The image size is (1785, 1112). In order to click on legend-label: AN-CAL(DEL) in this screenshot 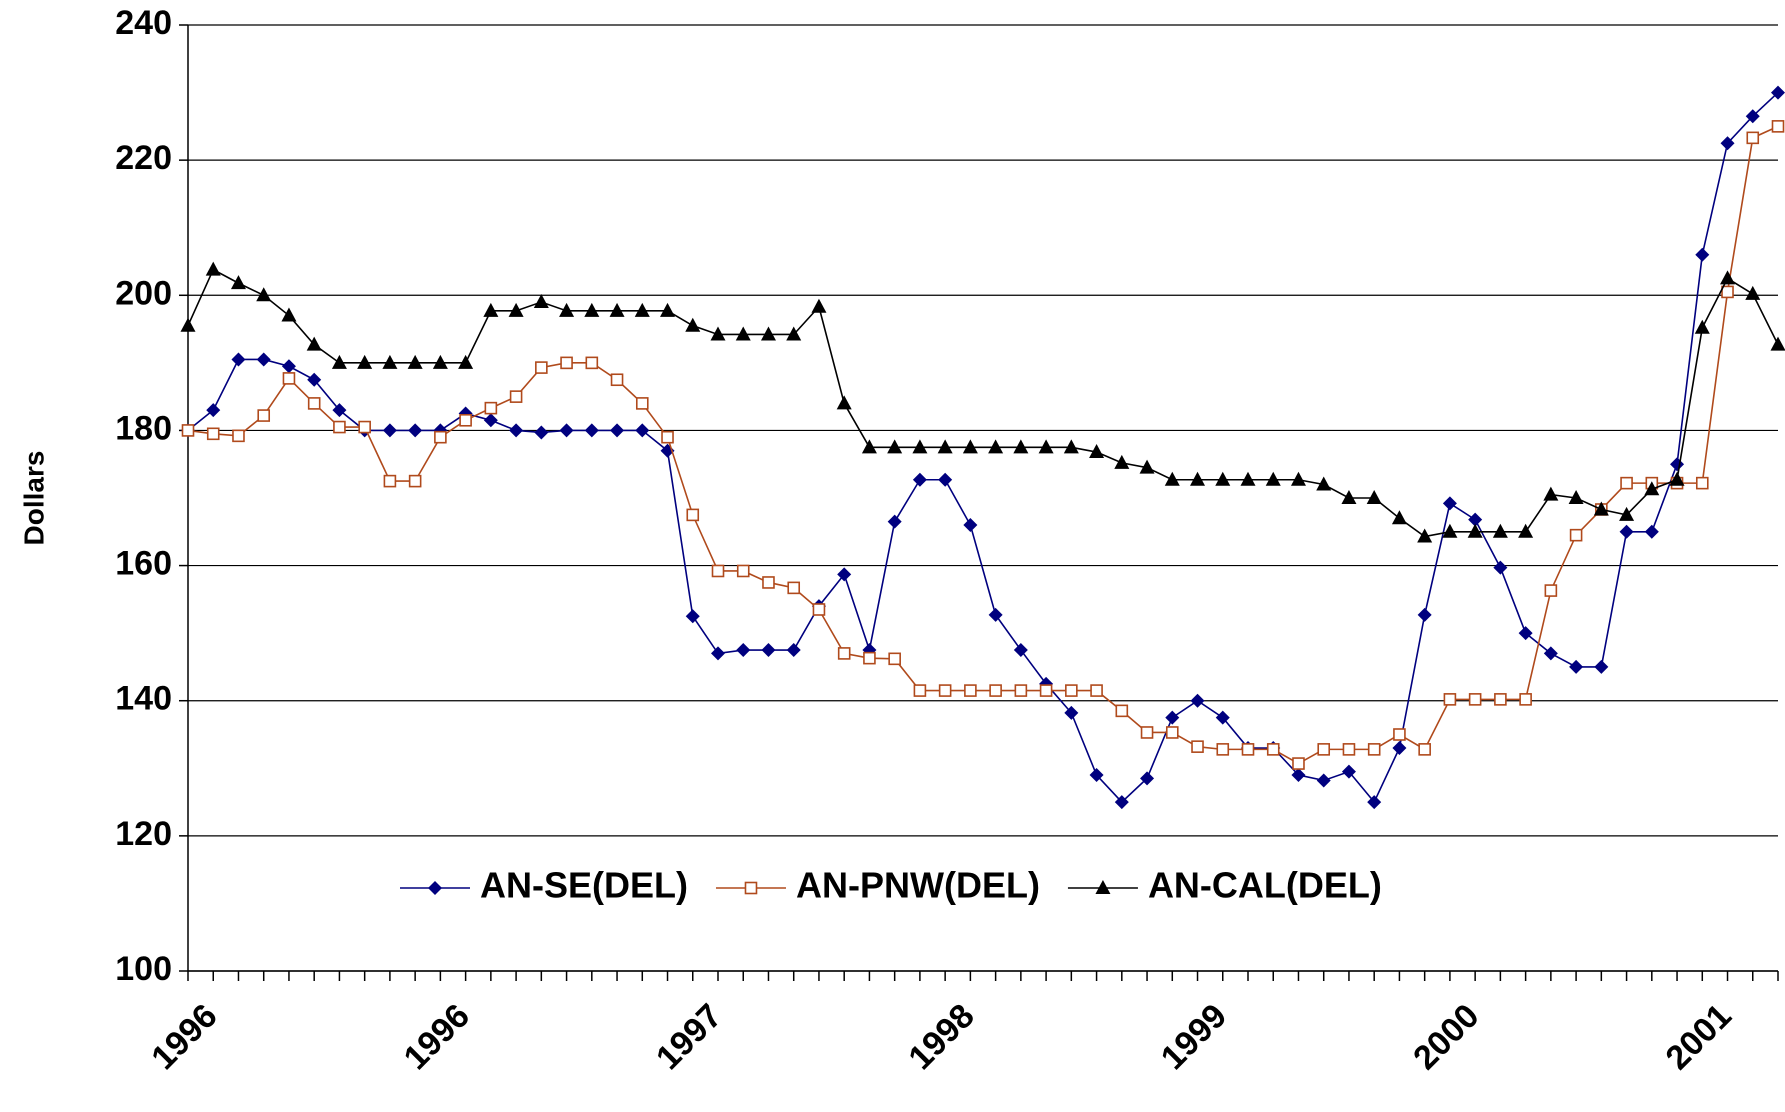, I will do `click(1265, 885)`.